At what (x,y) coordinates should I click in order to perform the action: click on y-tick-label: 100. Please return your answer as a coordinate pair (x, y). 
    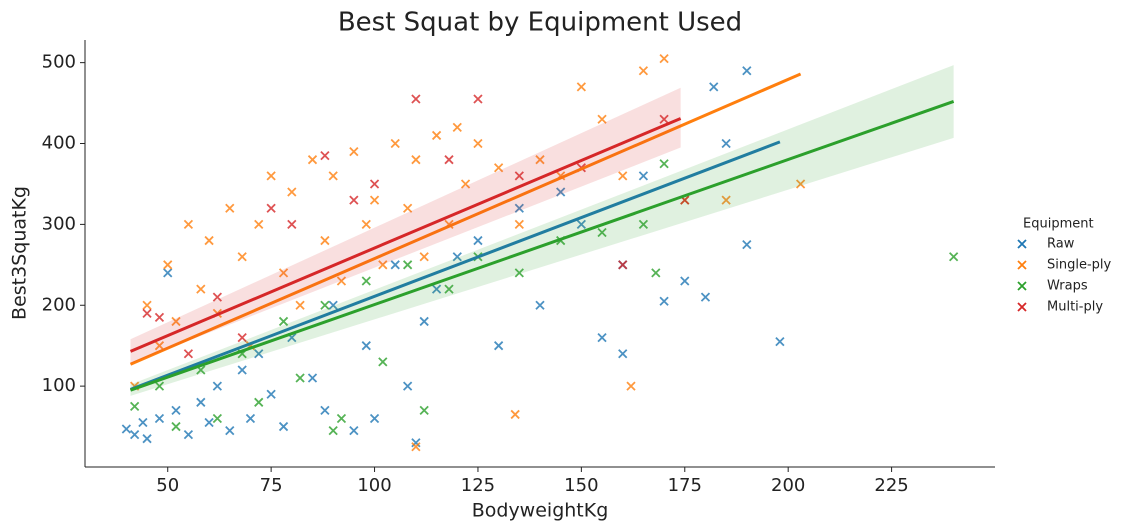
    Looking at the image, I should click on (59, 385).